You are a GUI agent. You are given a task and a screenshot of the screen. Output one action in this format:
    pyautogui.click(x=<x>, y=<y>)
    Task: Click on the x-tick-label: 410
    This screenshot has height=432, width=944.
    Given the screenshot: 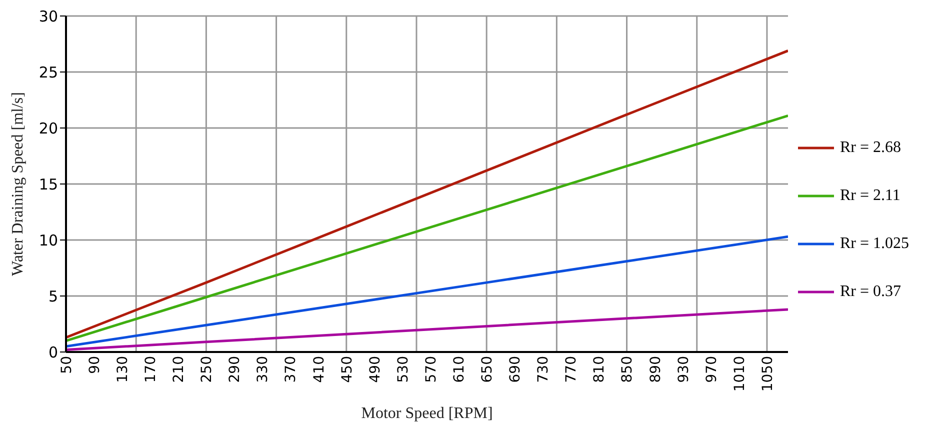 What is the action you would take?
    pyautogui.click(x=319, y=369)
    